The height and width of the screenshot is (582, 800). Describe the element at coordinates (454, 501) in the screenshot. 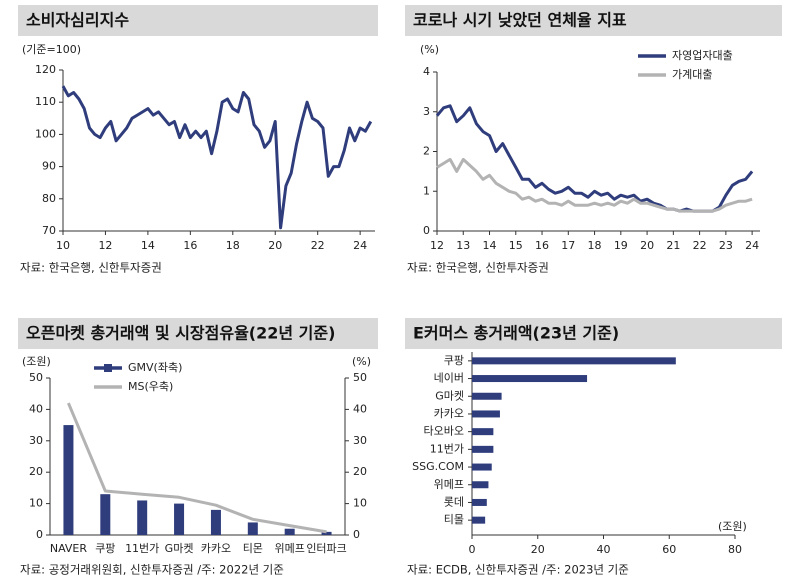

I see `y-tick-label: 롯데` at that location.